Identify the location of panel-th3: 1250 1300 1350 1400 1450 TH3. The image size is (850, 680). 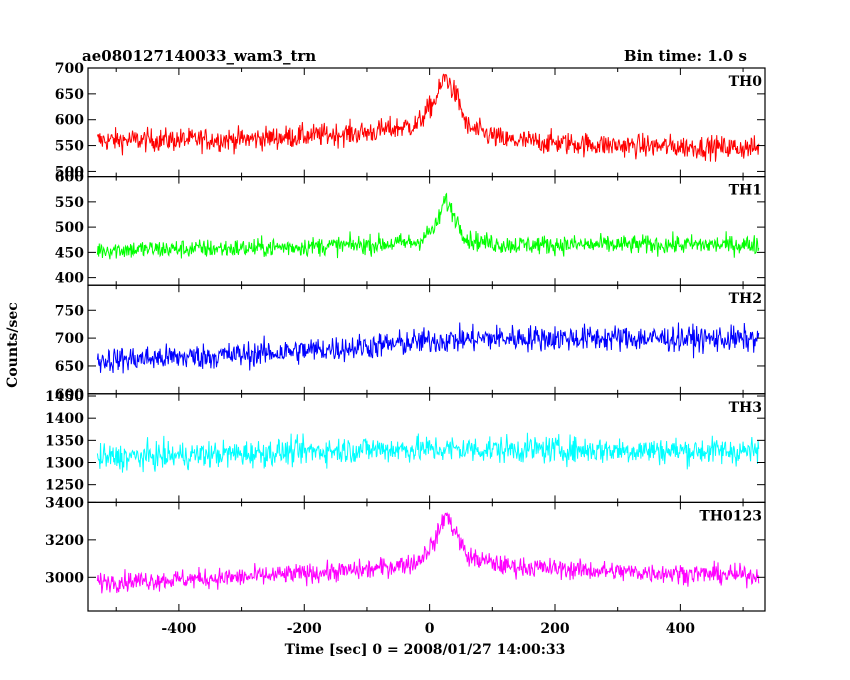
(405, 446).